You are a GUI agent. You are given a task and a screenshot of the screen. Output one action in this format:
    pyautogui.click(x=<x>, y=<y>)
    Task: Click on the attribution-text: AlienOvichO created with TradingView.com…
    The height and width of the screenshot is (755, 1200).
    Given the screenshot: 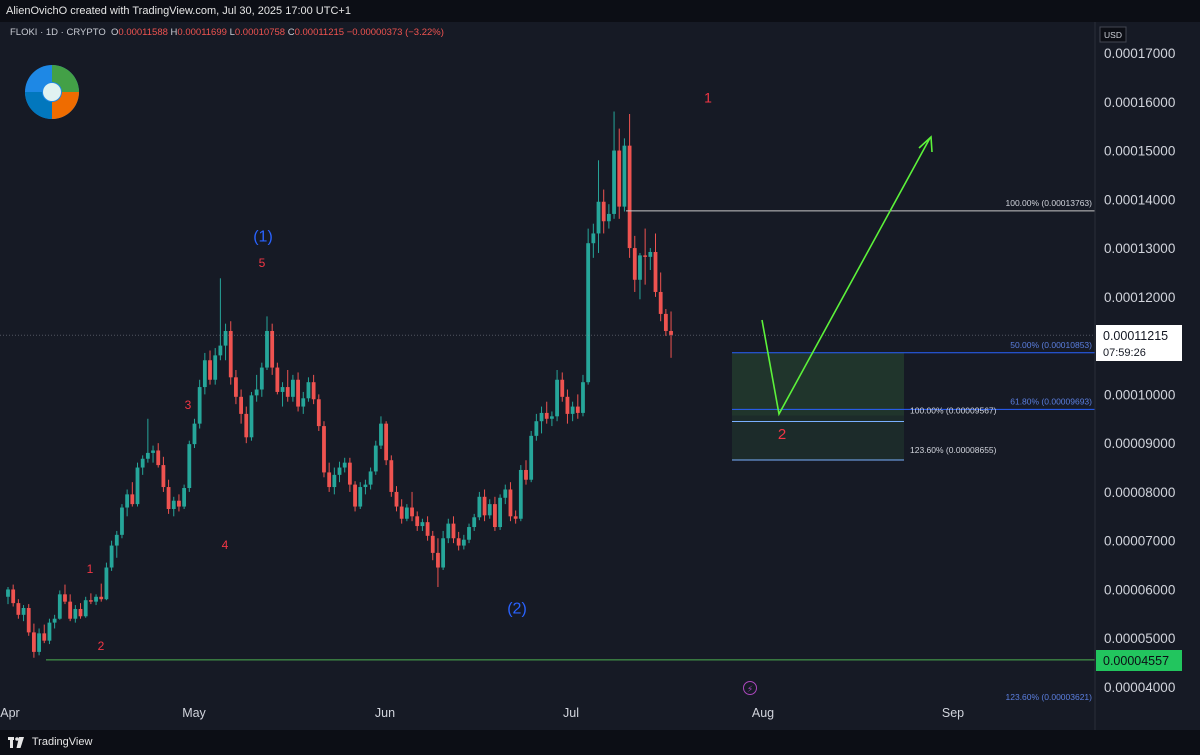 What is the action you would take?
    pyautogui.click(x=178, y=11)
    